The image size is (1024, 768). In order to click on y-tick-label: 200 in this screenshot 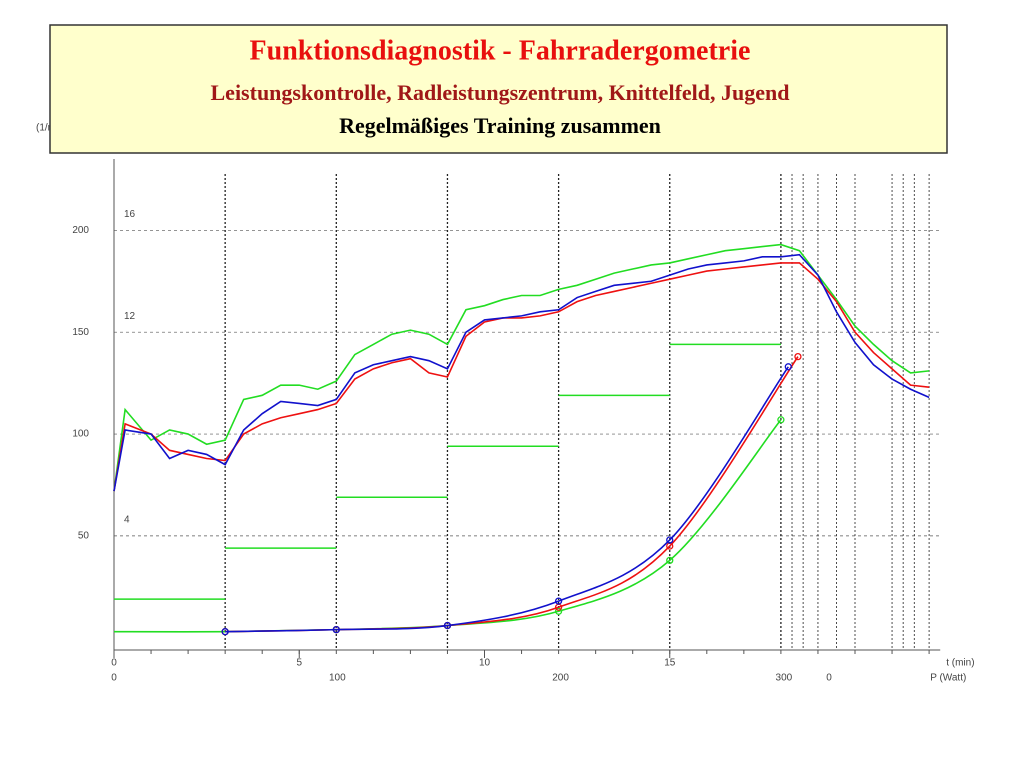, I will do `click(80, 230)`.